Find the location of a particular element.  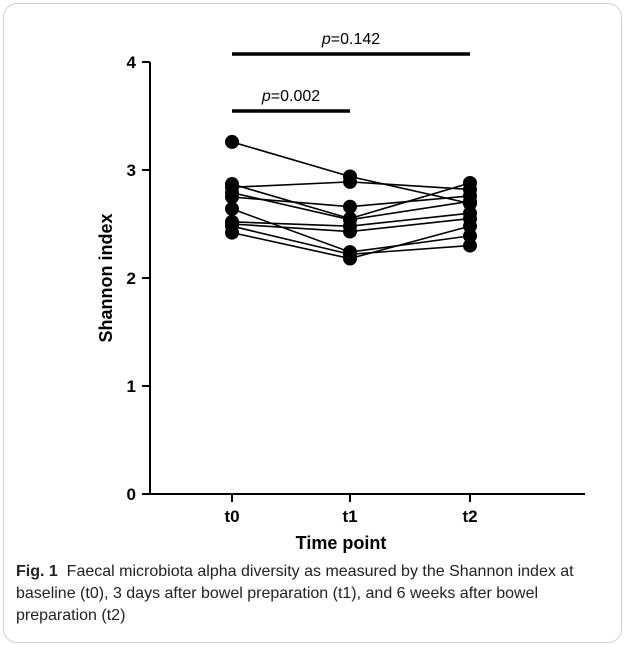

y-tick-label: 1 is located at coordinates (131, 386).